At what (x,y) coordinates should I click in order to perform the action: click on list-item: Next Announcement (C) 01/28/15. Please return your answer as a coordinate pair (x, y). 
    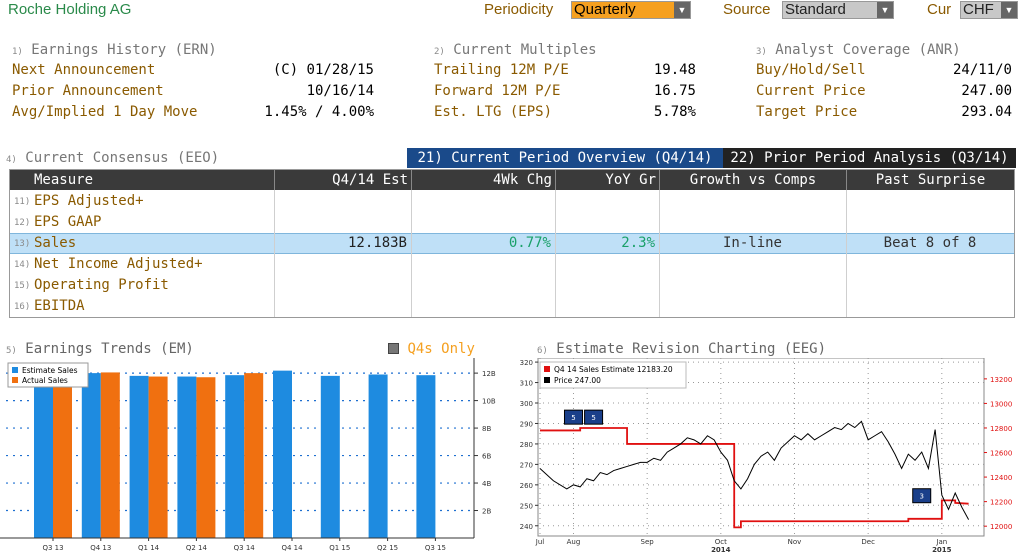
    Looking at the image, I should click on (197, 72).